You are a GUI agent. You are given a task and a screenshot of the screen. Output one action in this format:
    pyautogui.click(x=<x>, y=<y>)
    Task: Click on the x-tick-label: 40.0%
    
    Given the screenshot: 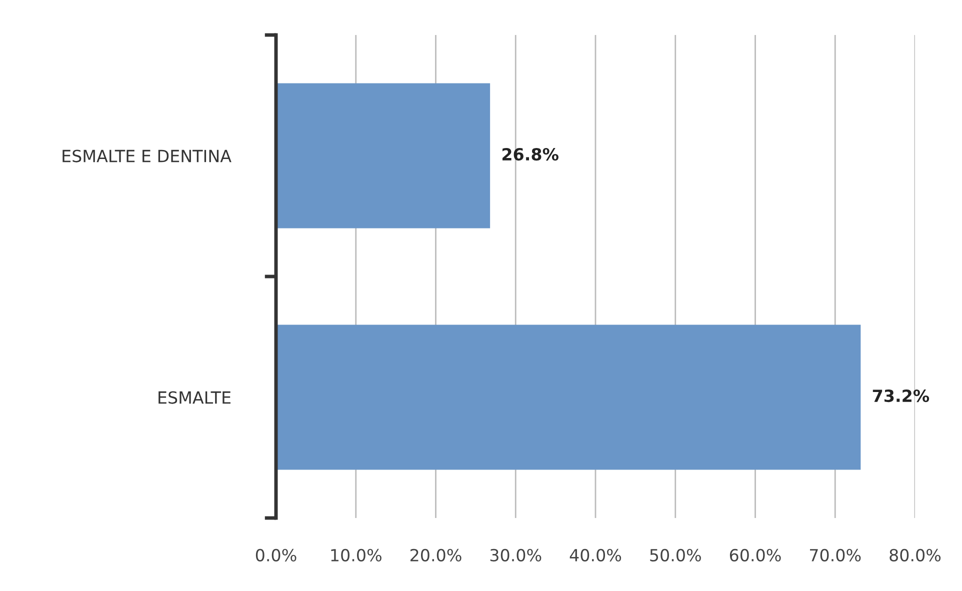 What is the action you would take?
    pyautogui.click(x=596, y=555)
    